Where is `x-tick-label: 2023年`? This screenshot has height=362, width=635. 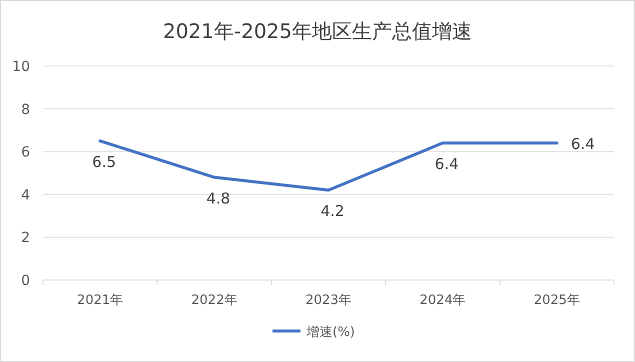
x-tick-label: 2023年 is located at coordinates (328, 300).